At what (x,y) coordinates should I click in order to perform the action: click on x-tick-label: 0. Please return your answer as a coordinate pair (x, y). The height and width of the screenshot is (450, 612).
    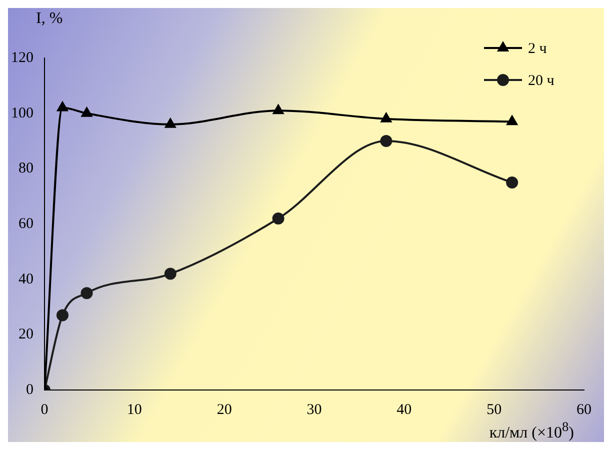
    Looking at the image, I should click on (44, 410).